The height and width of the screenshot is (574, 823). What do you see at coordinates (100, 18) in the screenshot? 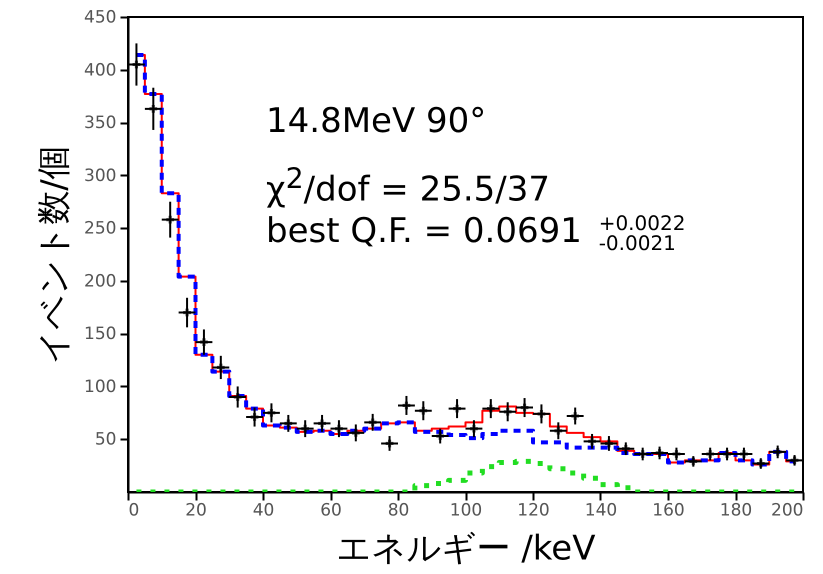
I see `y-tick-label: 450` at bounding box center [100, 18].